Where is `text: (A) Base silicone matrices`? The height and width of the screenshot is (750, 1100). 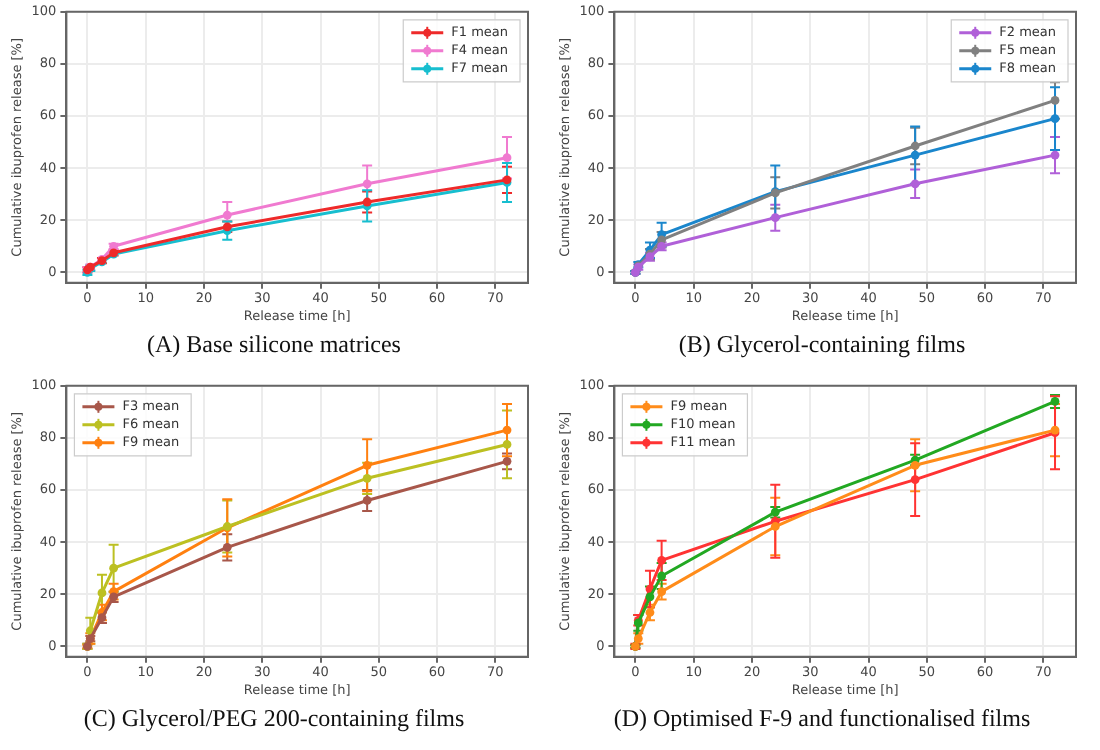
text: (A) Base silicone matrices is located at coordinates (274, 345).